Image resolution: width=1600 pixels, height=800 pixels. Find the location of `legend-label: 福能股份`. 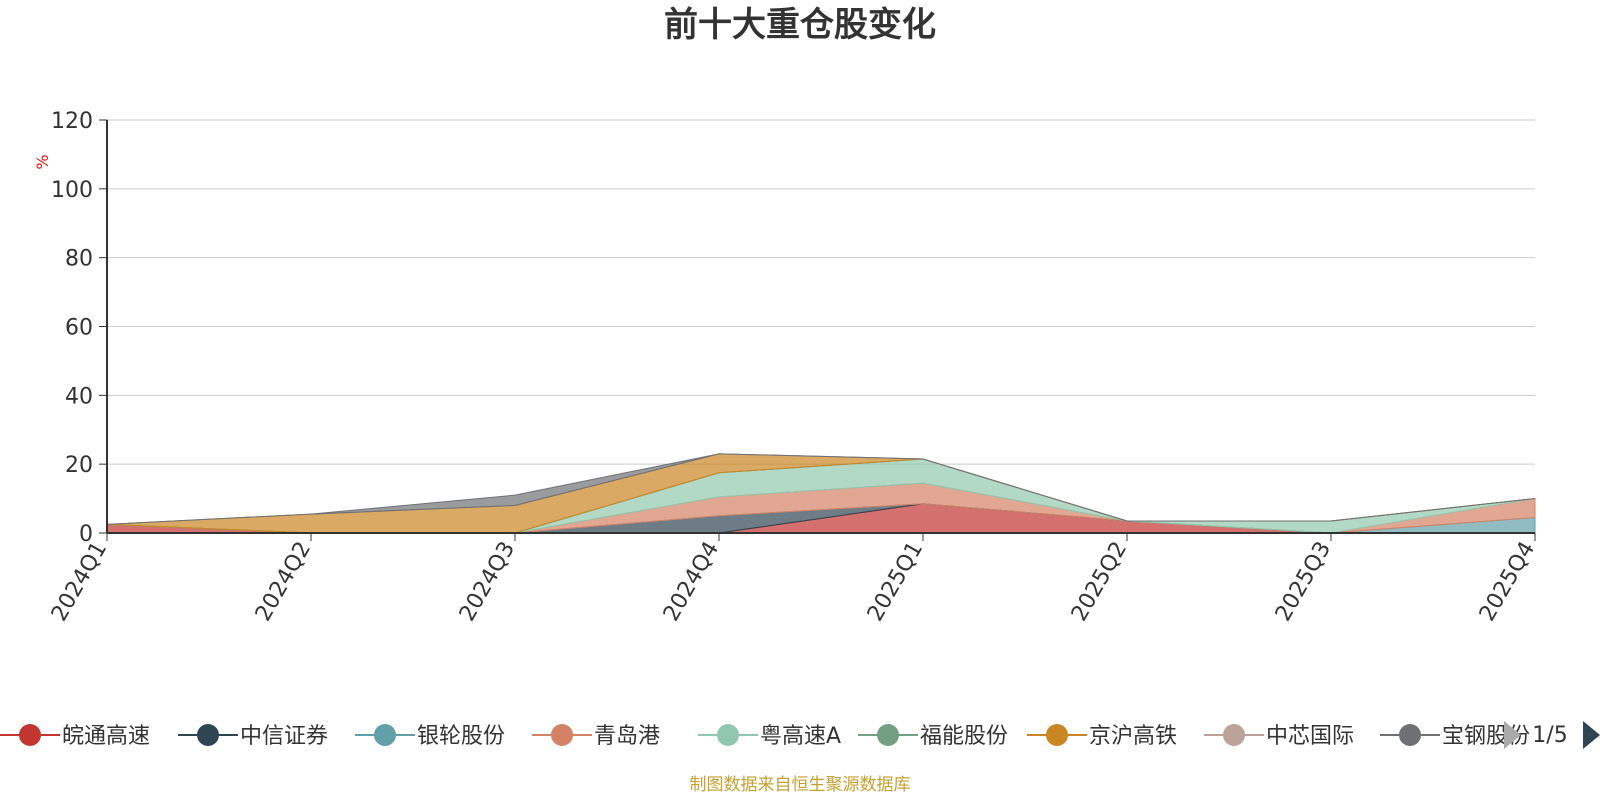

legend-label: 福能股份 is located at coordinates (964, 736).